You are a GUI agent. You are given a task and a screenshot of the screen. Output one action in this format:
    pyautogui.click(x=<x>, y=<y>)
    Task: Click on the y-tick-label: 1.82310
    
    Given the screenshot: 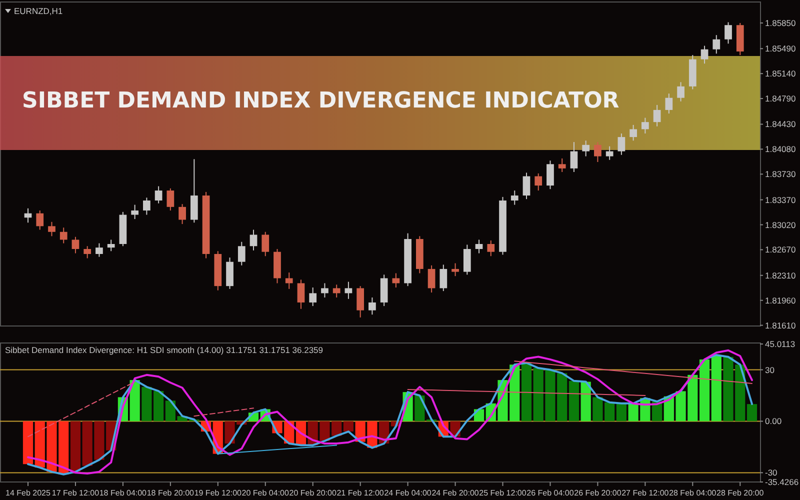 What is the action you would take?
    pyautogui.click(x=780, y=275)
    